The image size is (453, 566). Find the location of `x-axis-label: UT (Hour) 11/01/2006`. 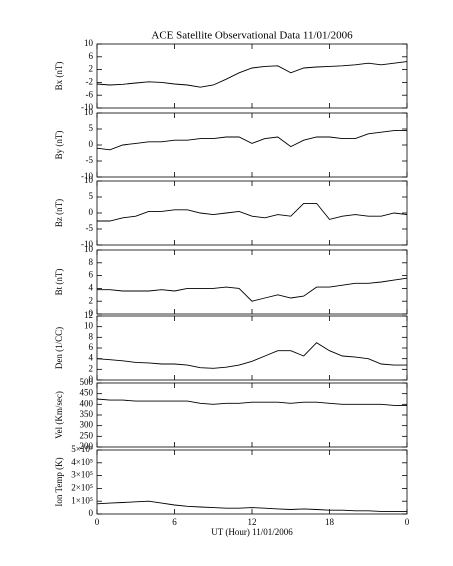

x-axis-label: UT (Hour) 11/01/2006 is located at coordinates (252, 532).